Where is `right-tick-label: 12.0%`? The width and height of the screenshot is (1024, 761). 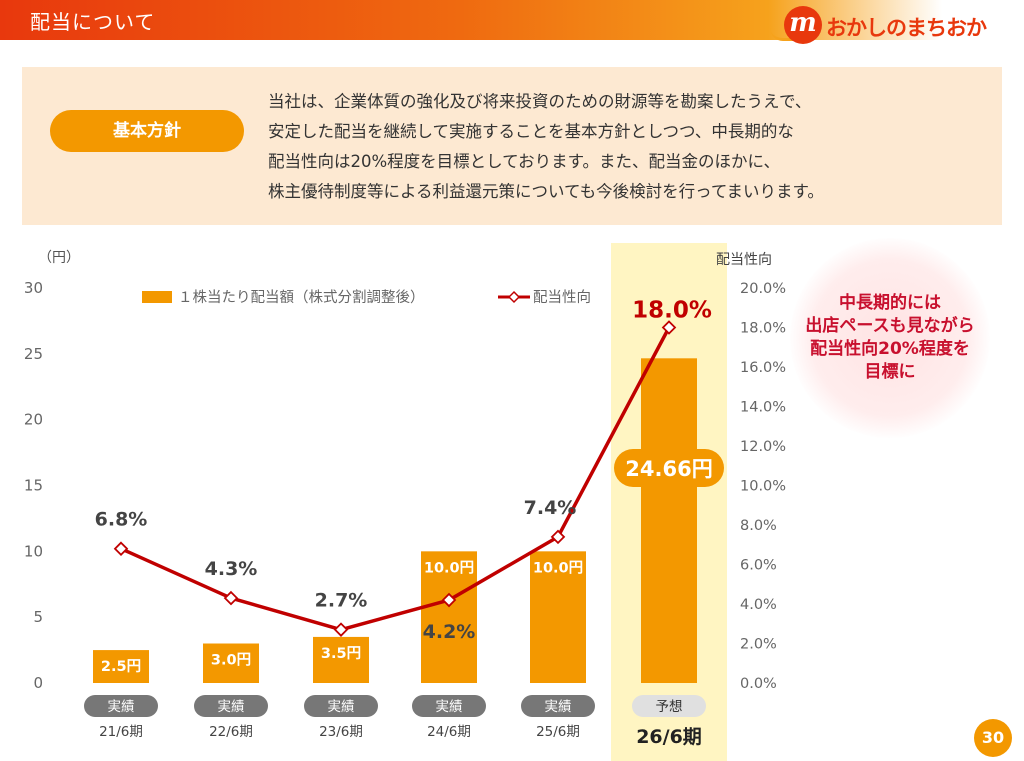 right-tick-label: 12.0% is located at coordinates (763, 447).